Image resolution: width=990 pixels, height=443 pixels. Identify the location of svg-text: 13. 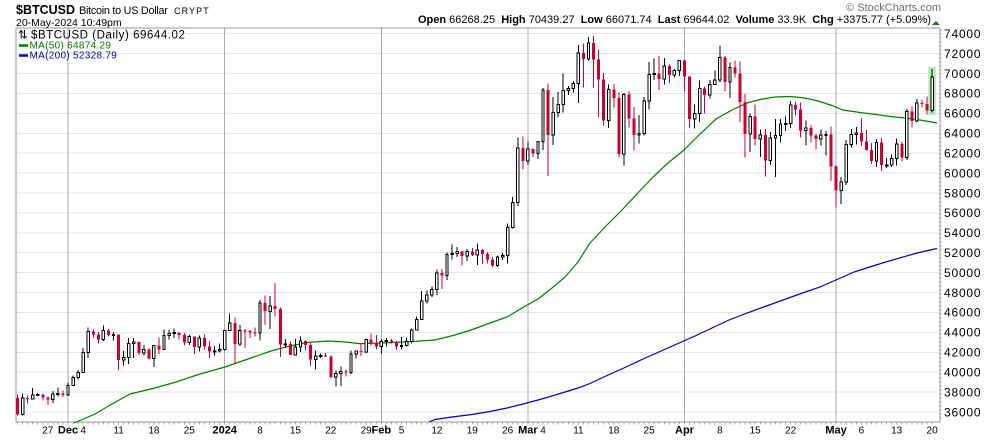
(897, 431).